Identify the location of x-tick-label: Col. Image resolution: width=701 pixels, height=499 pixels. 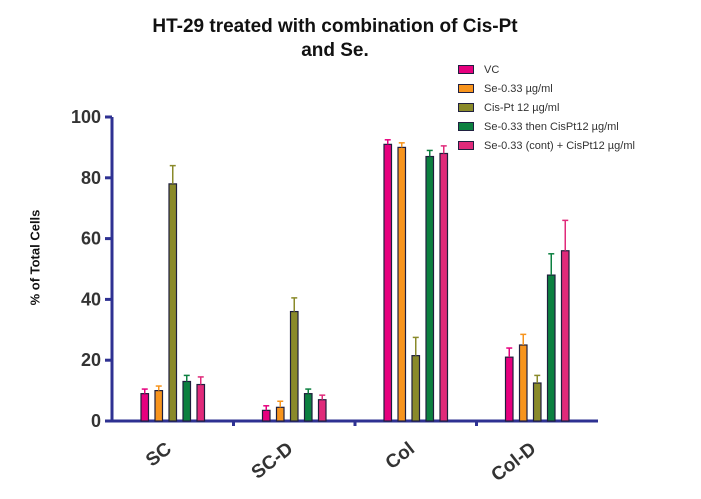
(400, 455).